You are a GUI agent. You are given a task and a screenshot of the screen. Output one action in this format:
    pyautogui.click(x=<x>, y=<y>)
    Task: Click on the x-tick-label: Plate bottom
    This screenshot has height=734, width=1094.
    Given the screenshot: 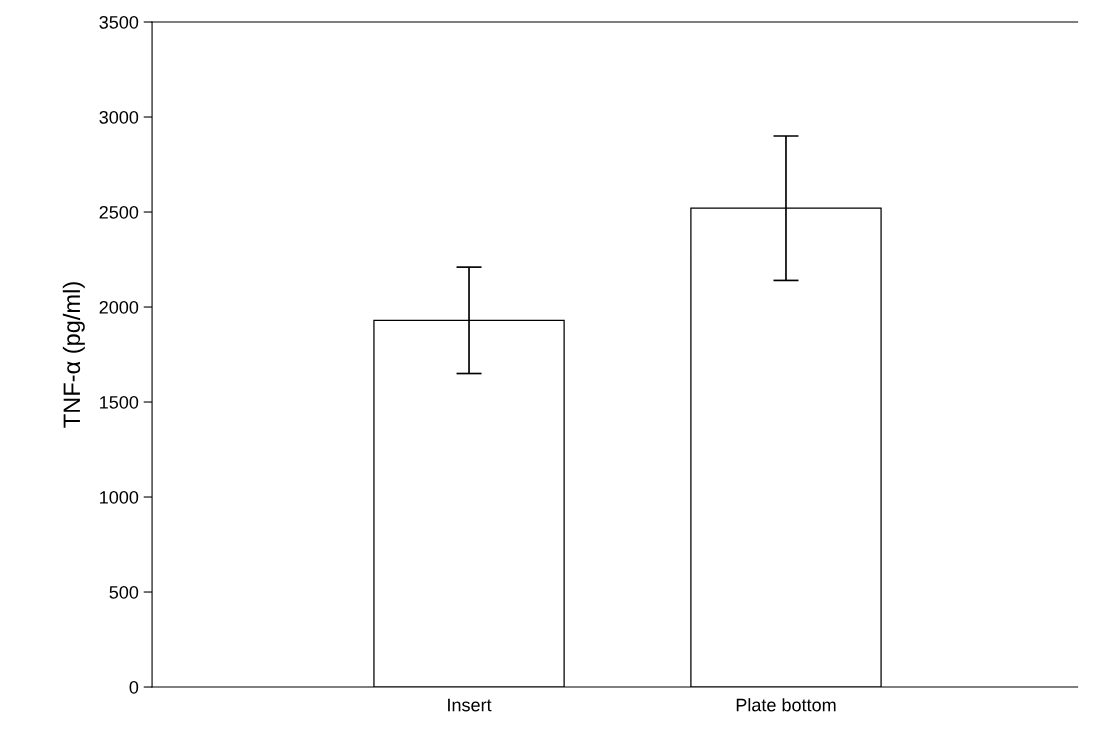 What is the action you would take?
    pyautogui.click(x=786, y=705)
    